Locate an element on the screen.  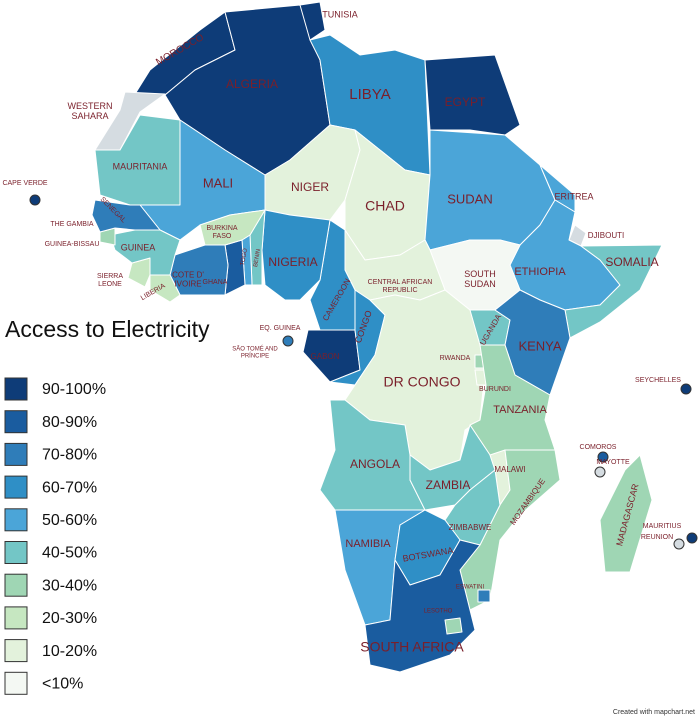
country-label: CENTRAL AFRICAN REPUBLIC is located at coordinates (400, 286).